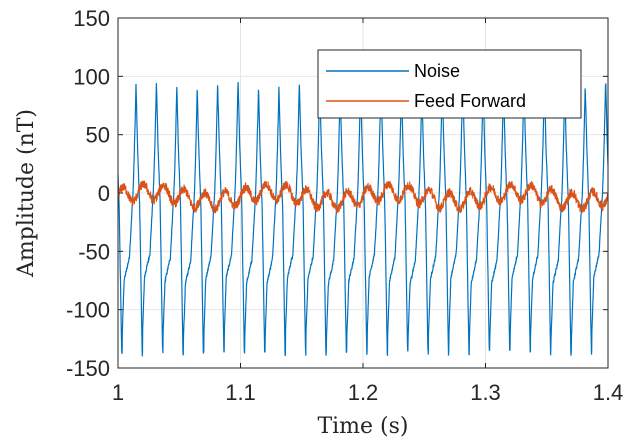 Image resolution: width=627 pixels, height=442 pixels. What do you see at coordinates (363, 197) in the screenshot?
I see `series-feed-forward-line` at bounding box center [363, 197].